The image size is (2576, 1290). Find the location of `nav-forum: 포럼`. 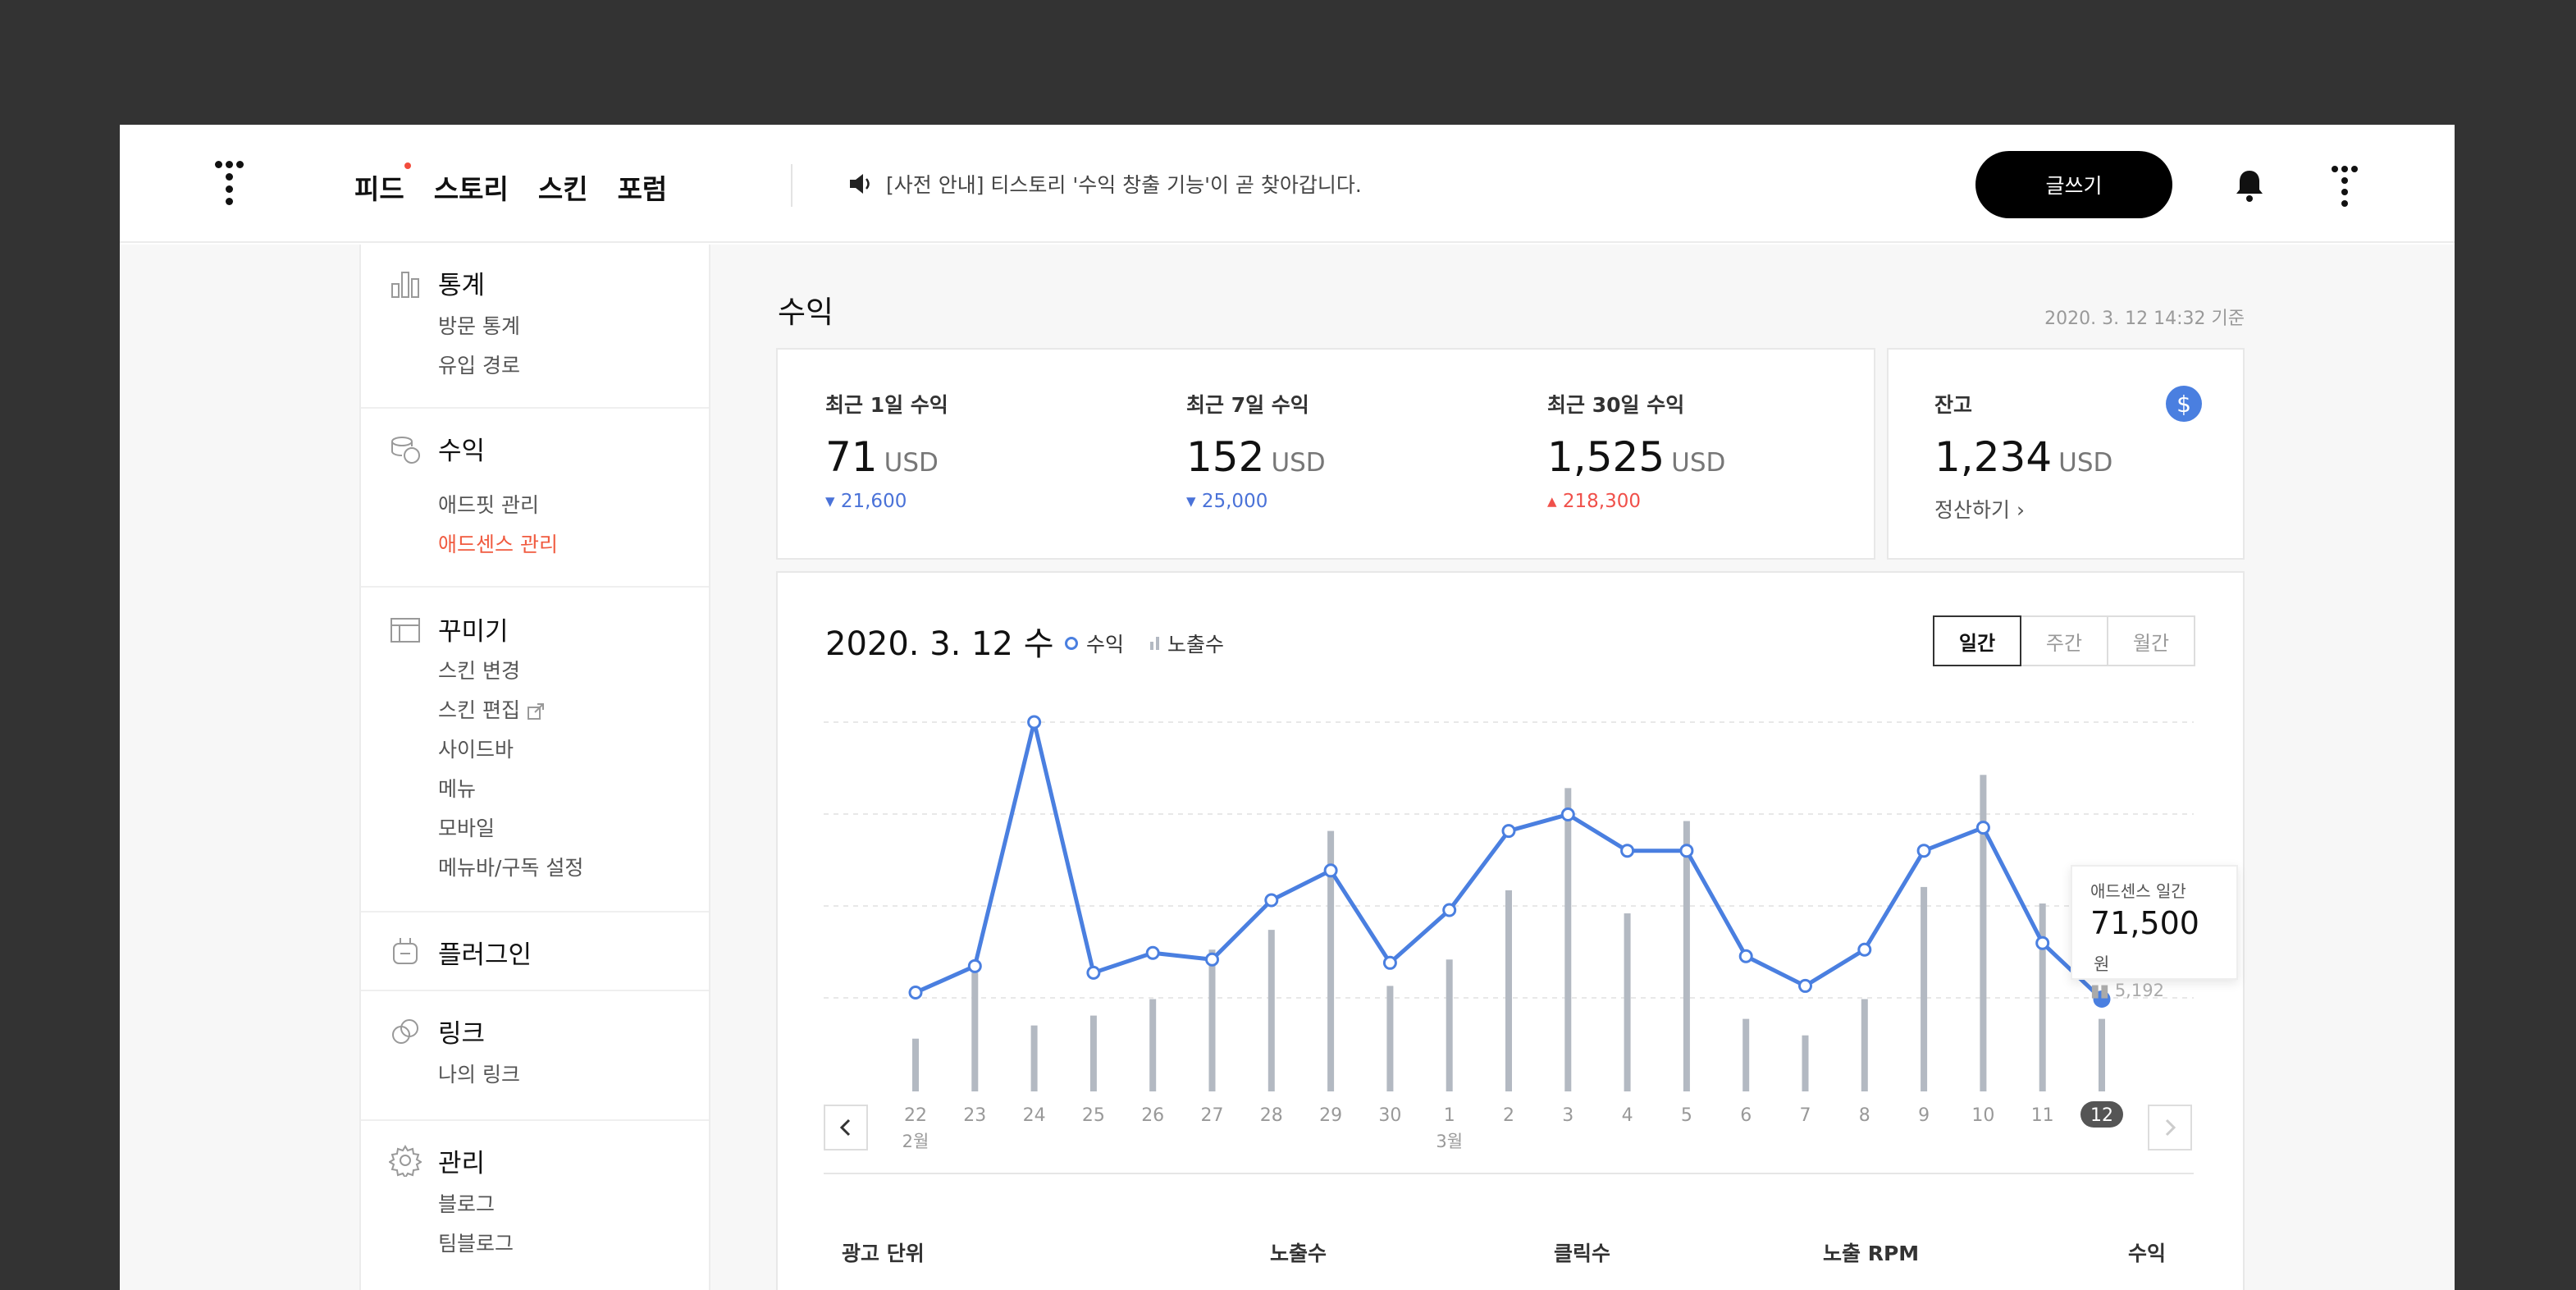

nav-forum: 포럼 is located at coordinates (643, 189).